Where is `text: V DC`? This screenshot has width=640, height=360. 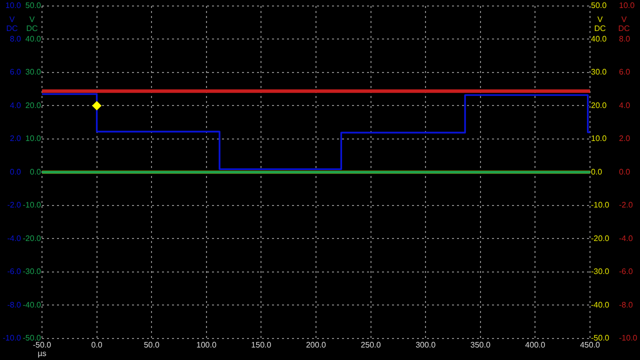 text: V DC is located at coordinates (624, 24).